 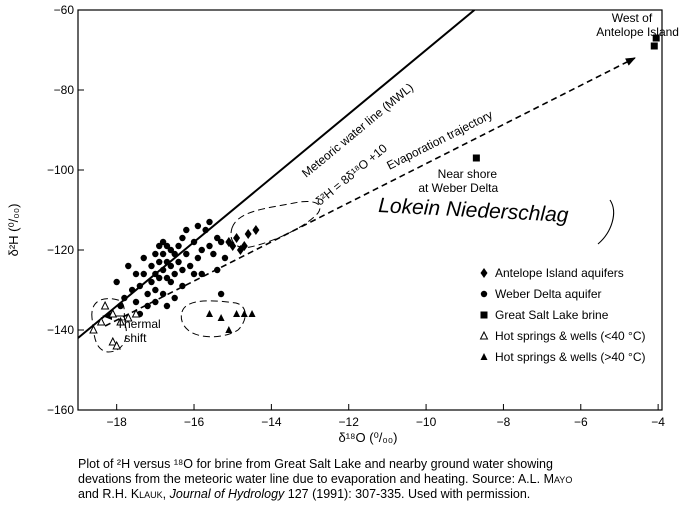 What do you see at coordinates (139, 324) in the screenshot?
I see `annotation-text: Thermal` at bounding box center [139, 324].